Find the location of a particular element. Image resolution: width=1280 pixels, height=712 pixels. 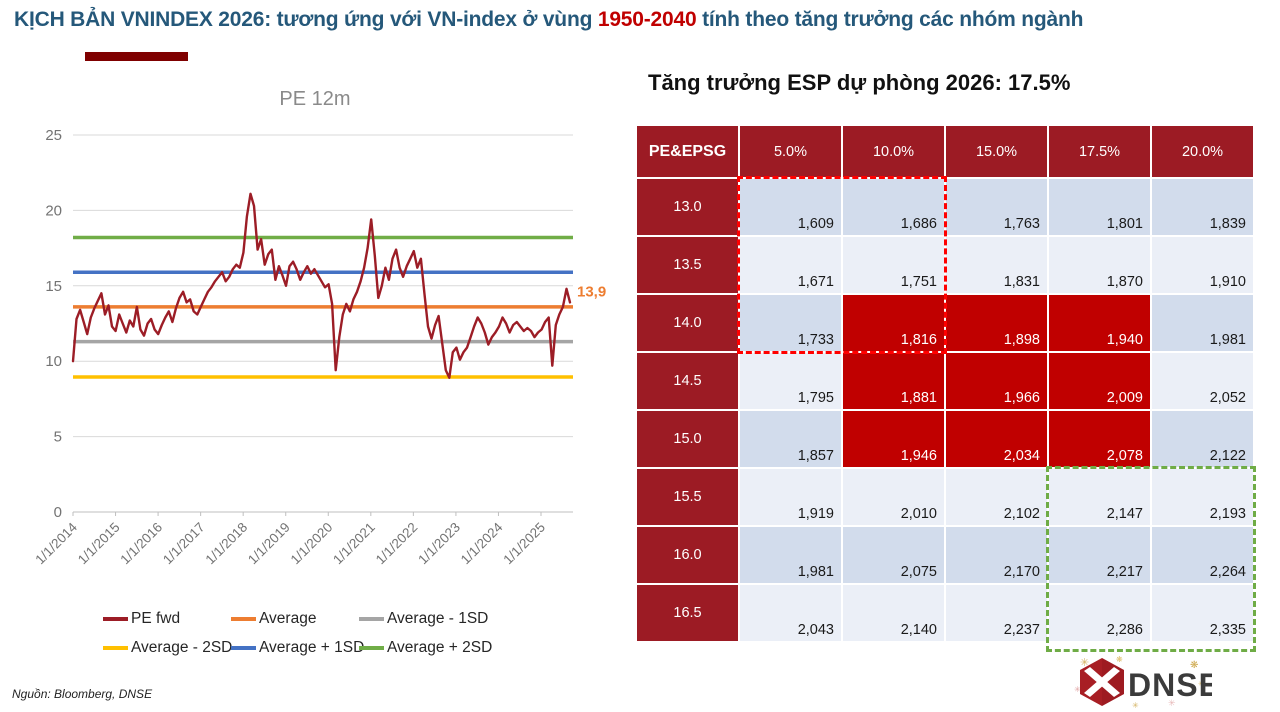

matrix-row: 14.0 1,733 1,816 1,898 1,940 1,981 is located at coordinates (945, 323).